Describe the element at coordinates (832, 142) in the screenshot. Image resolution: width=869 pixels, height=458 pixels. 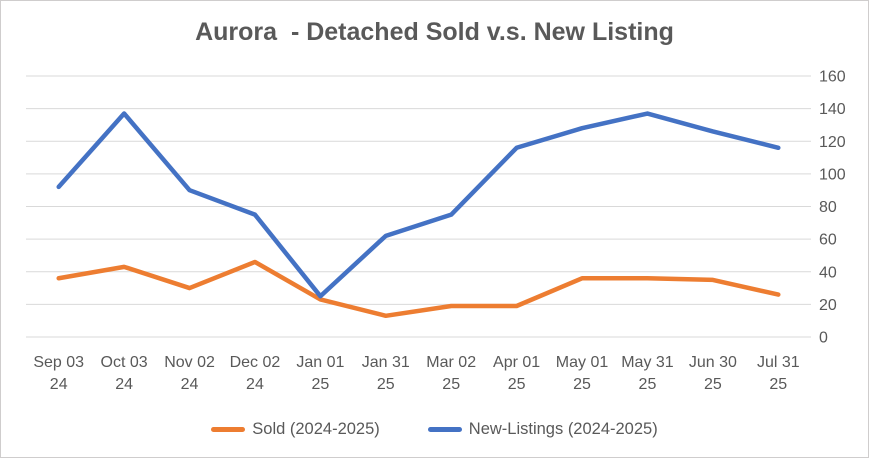
I see `y-axis-tick-label: 120` at that location.